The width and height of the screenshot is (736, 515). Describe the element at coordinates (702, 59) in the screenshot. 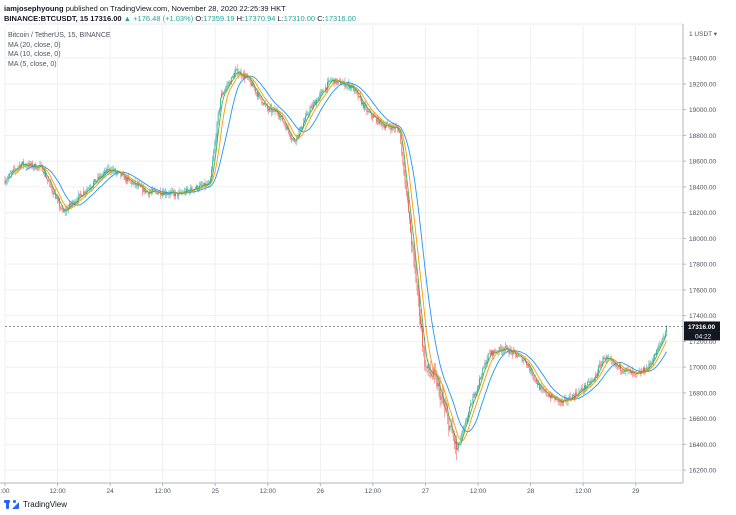

I see `price-tick-label: 19400.00` at that location.